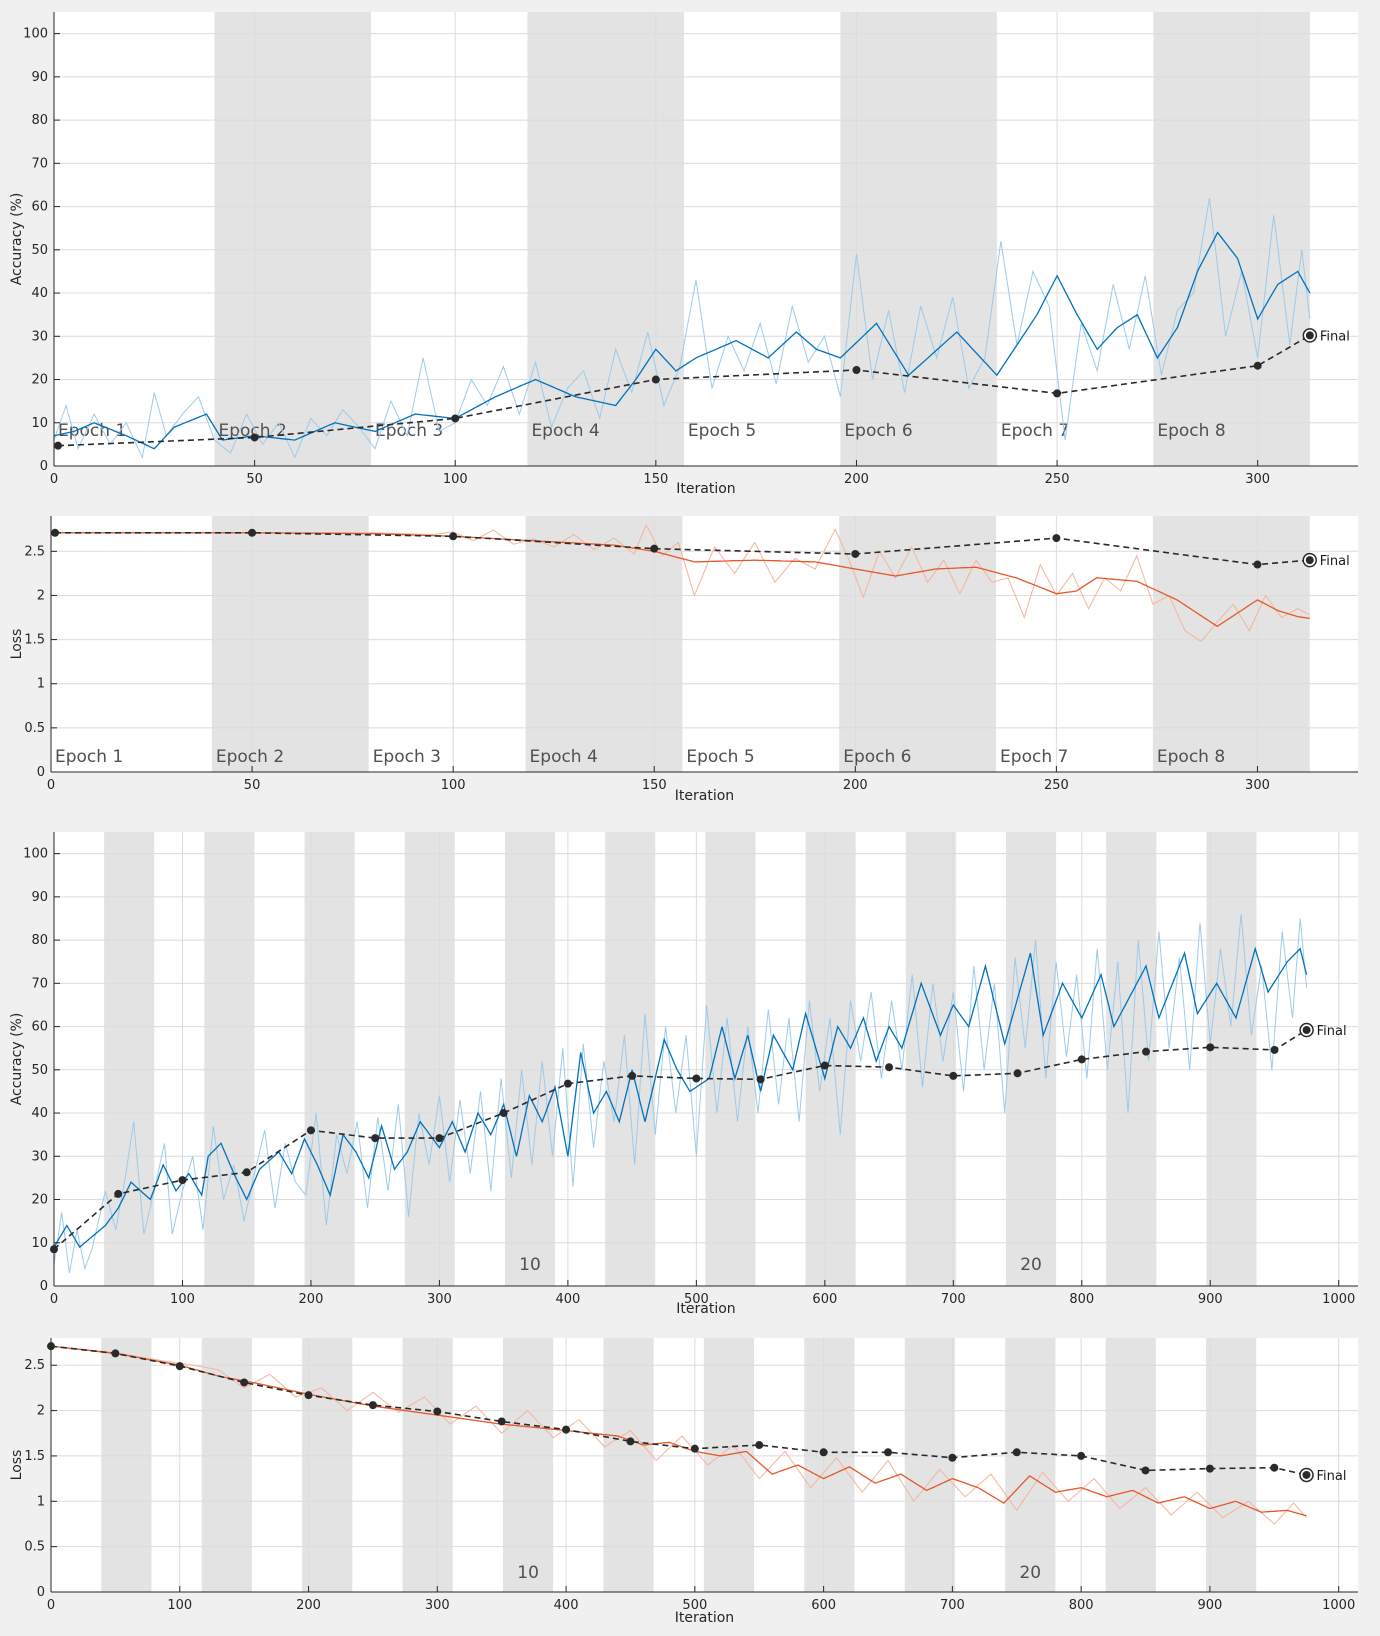 The height and width of the screenshot is (1636, 1380). I want to click on validation-line, so click(684, 390).